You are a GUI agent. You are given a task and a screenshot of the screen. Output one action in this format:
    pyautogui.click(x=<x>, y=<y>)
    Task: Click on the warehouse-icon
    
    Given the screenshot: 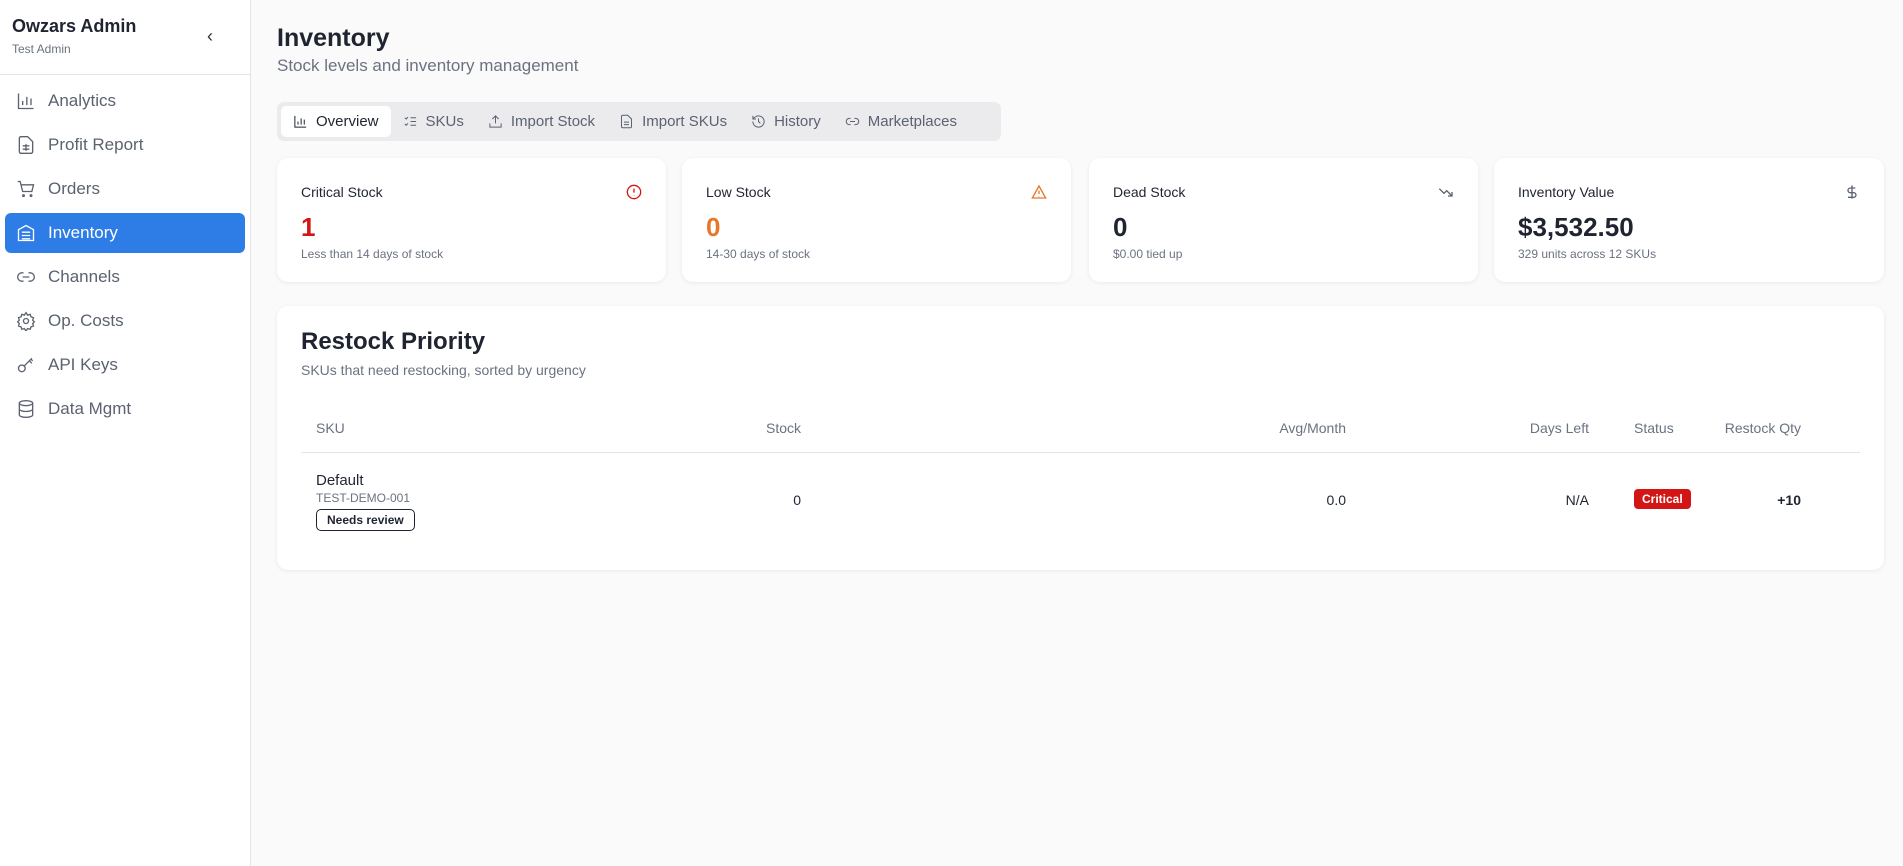 What is the action you would take?
    pyautogui.click(x=26, y=233)
    